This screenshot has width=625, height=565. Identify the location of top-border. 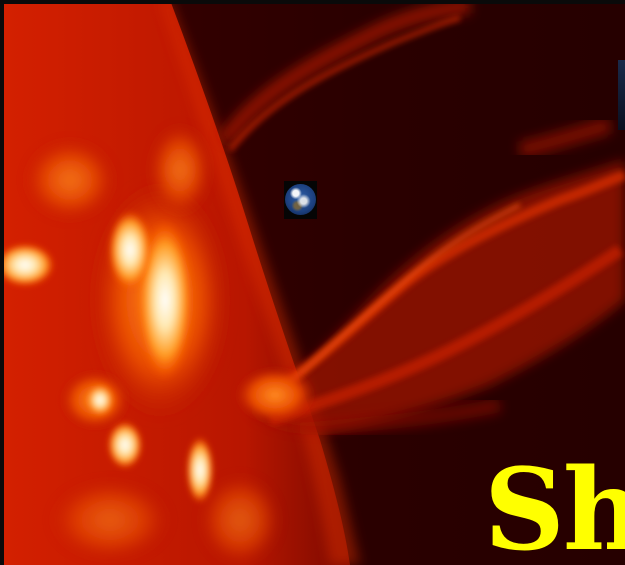
(312, 2).